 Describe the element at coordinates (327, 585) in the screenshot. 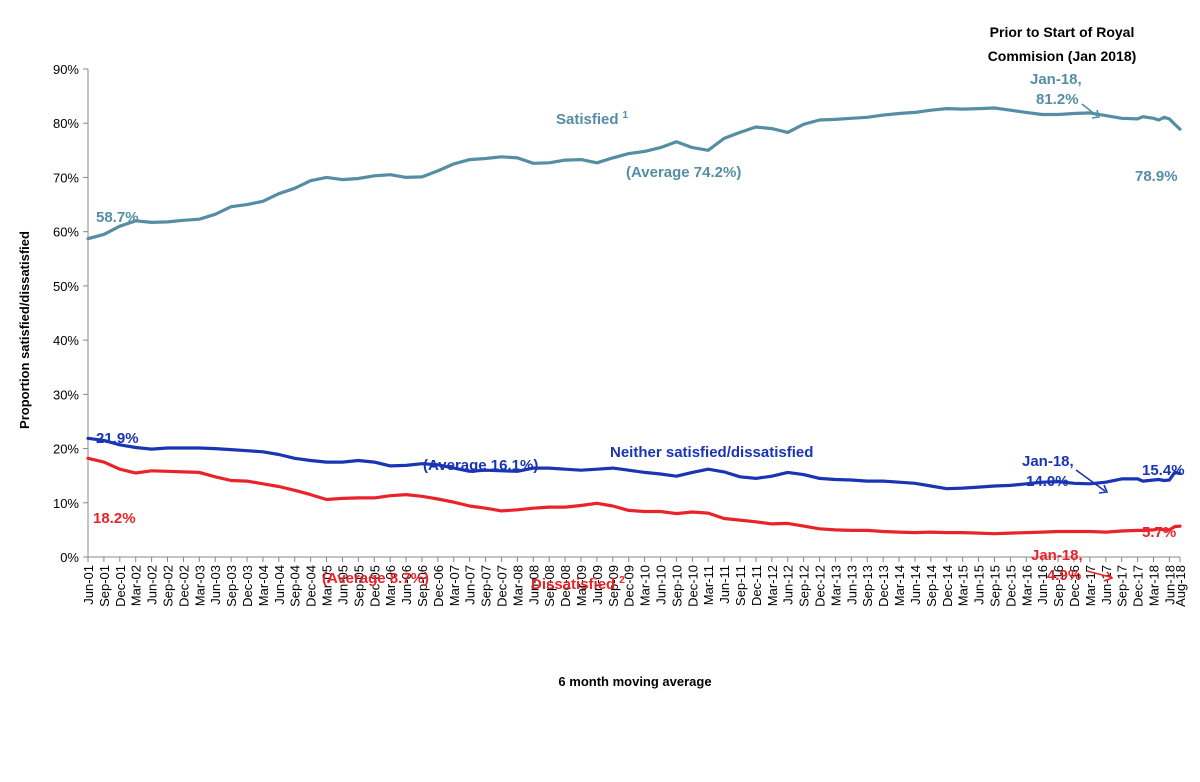

I see `x-tick-label: Mar-05` at that location.